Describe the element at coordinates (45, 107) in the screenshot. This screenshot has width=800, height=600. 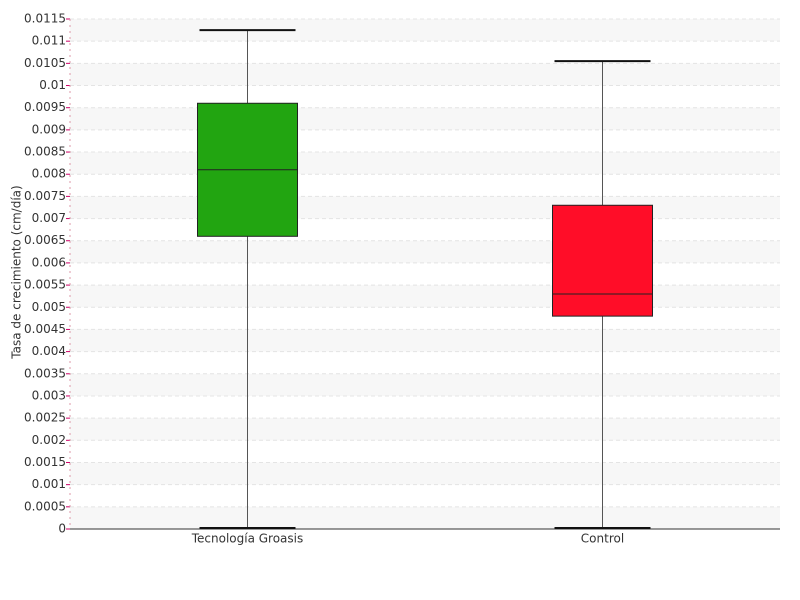
I see `y-tick-label: 0.0095` at that location.